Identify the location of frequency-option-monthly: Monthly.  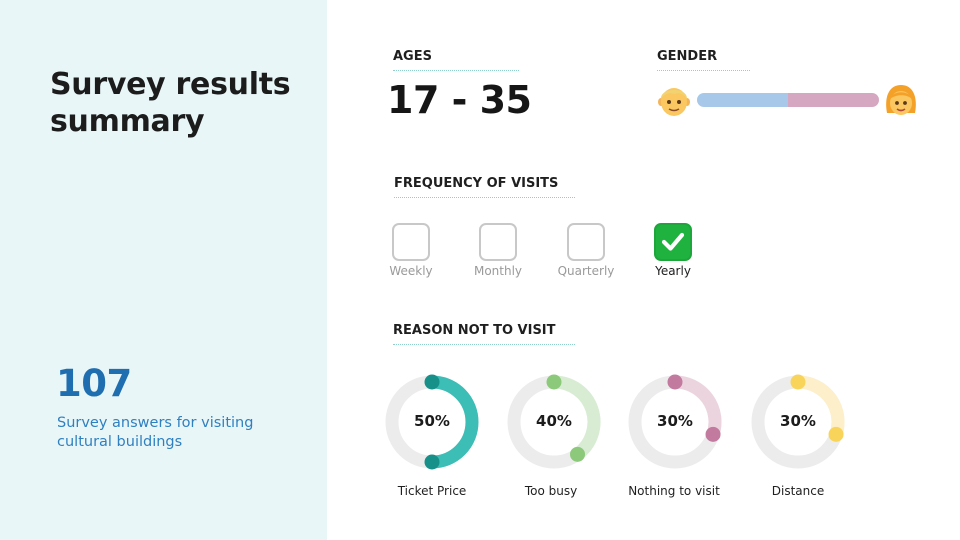
(498, 253).